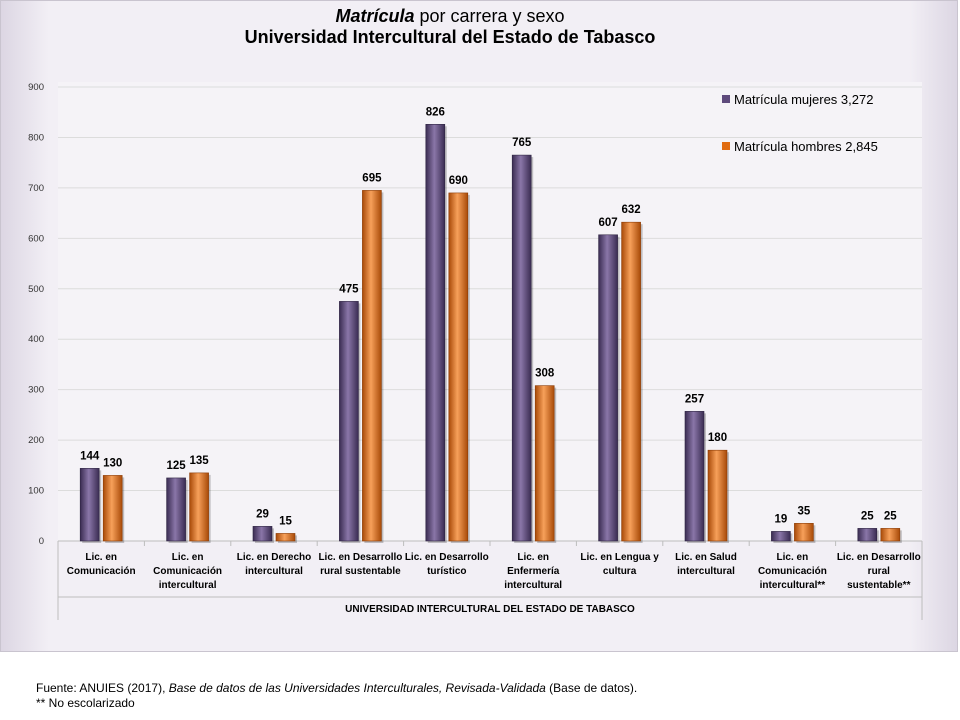 The height and width of the screenshot is (720, 960). What do you see at coordinates (806, 146) in the screenshot?
I see `legend-label: Matrícula hombres 2,845` at bounding box center [806, 146].